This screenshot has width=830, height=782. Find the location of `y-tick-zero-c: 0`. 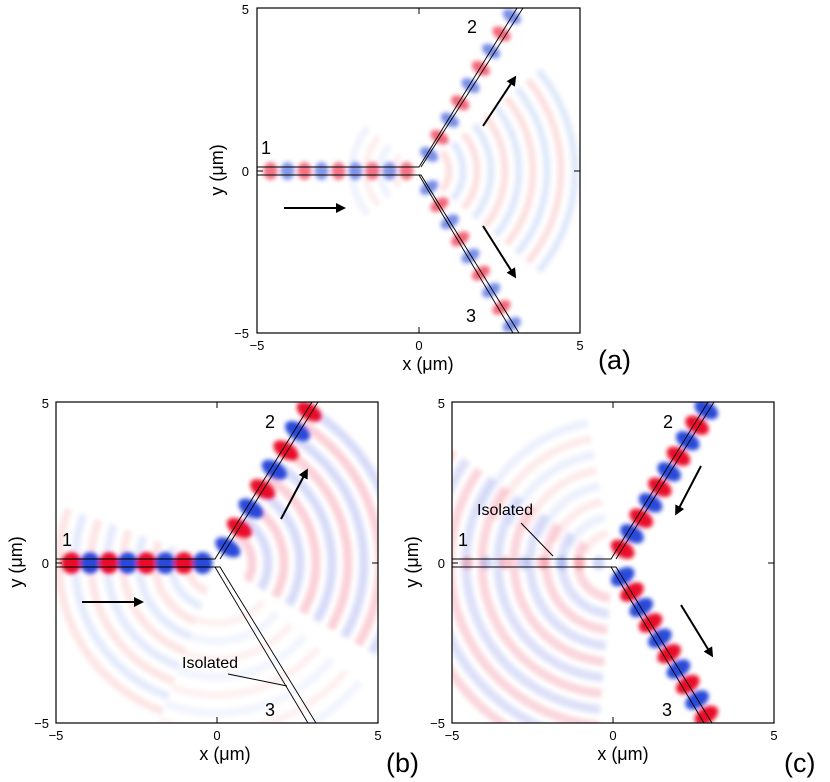

y-tick-zero-c: 0 is located at coordinates (441, 563).